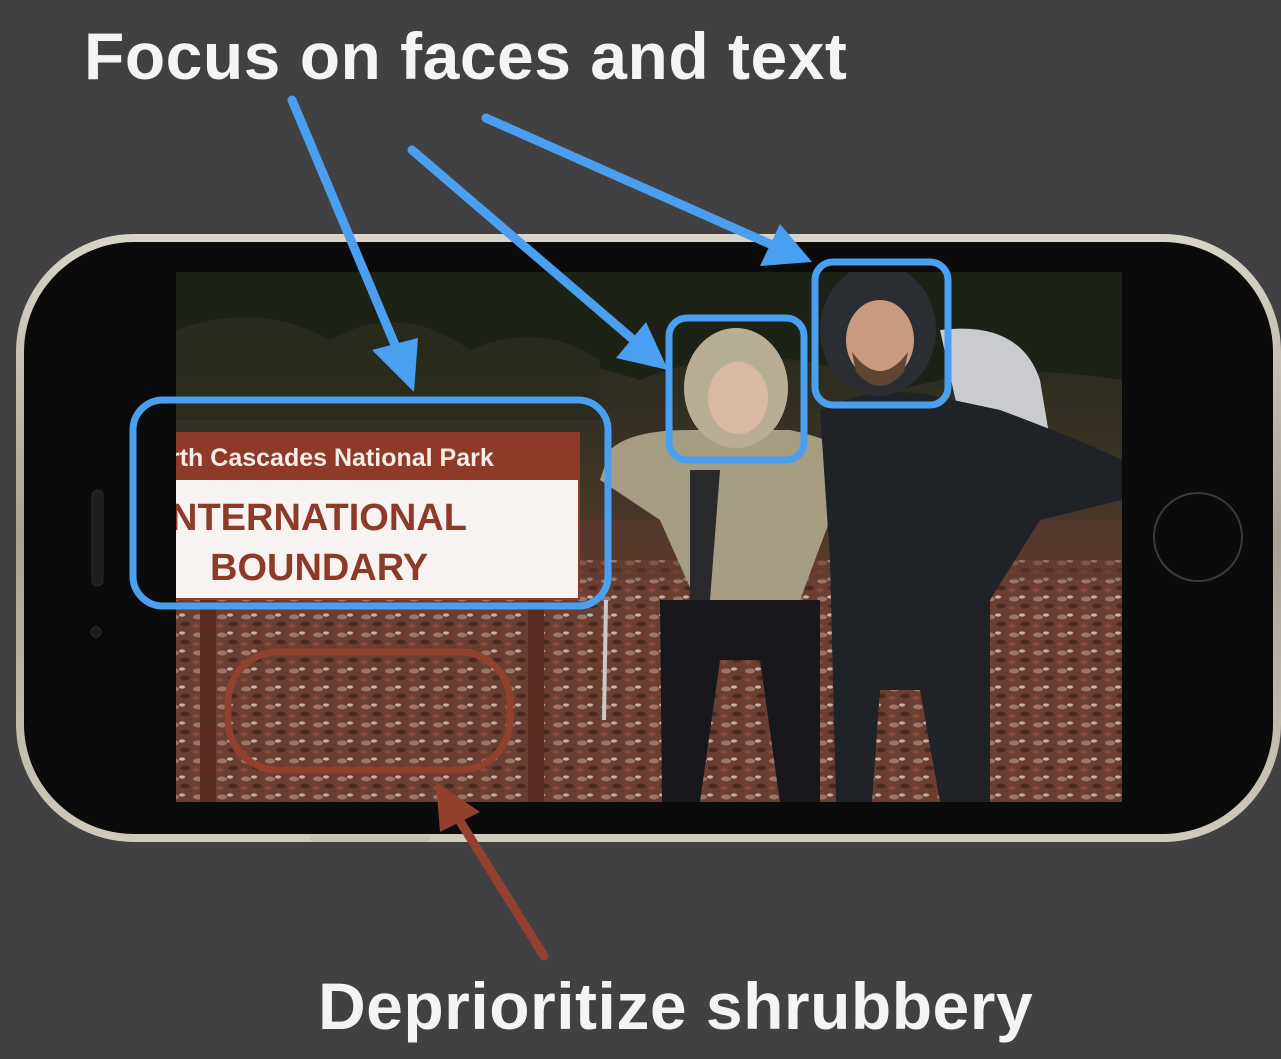 Image resolution: width=1281 pixels, height=1059 pixels. What do you see at coordinates (96, 632) in the screenshot?
I see `front-camera-icon` at bounding box center [96, 632].